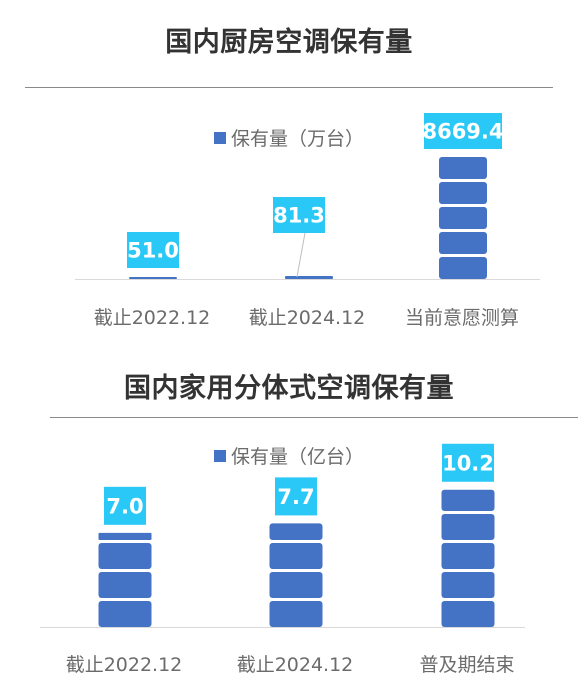 Image resolution: width=578 pixels, height=686 pixels. I want to click on x-tick-label: 普及期结束, so click(467, 665).